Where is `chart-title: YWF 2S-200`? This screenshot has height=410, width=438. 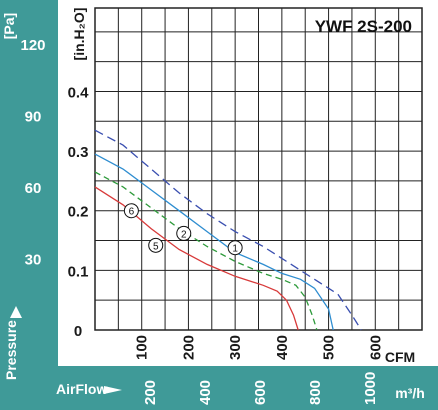
chart-title: YWF 2S-200 is located at coordinates (363, 26).